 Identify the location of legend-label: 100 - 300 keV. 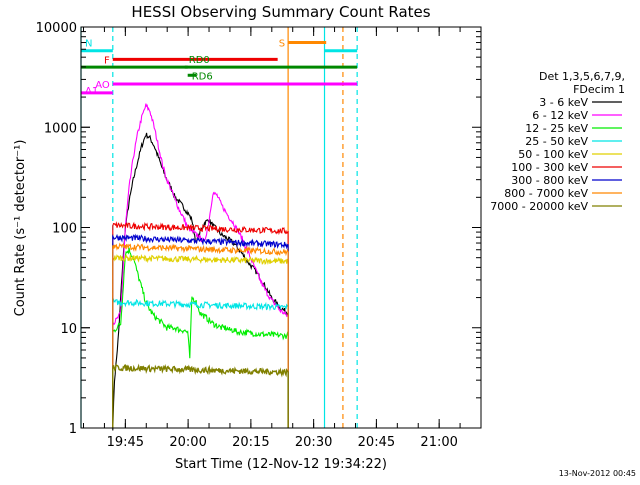
(549, 167).